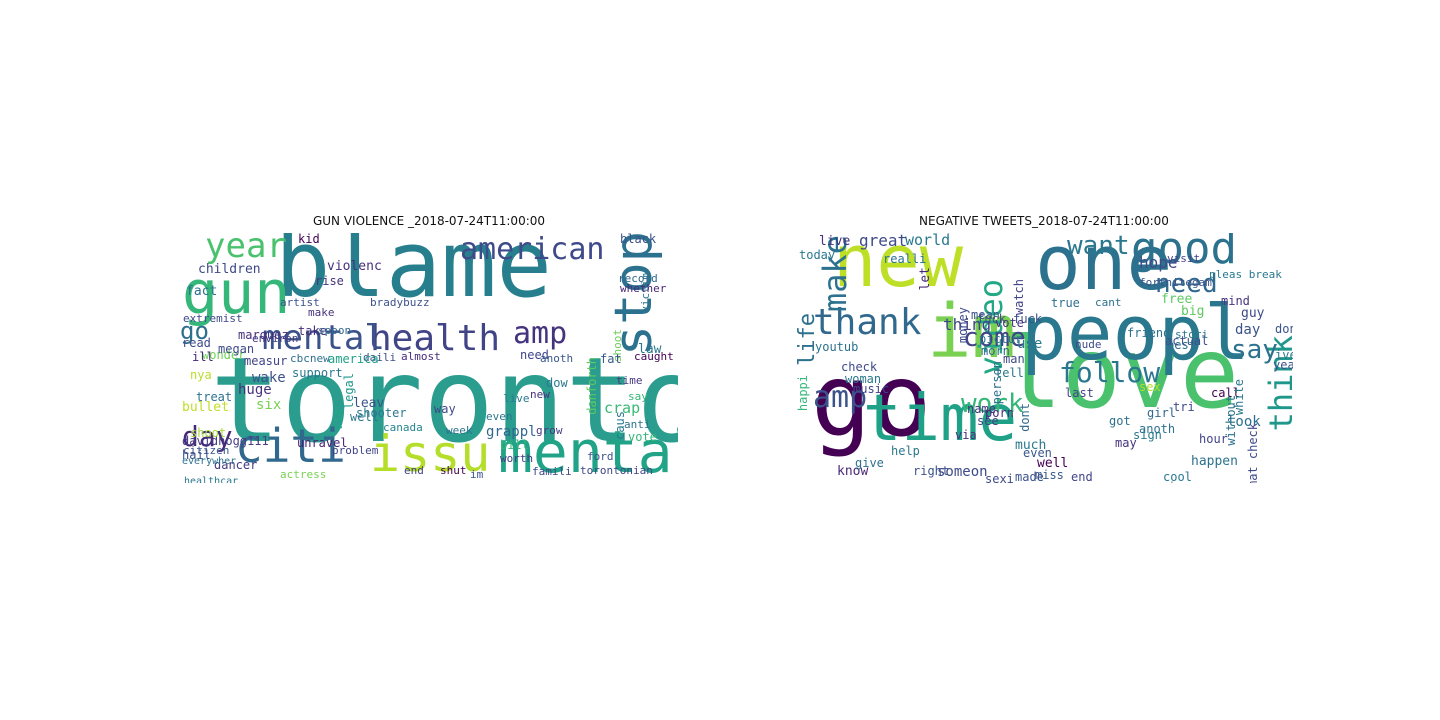  Describe the element at coordinates (369, 403) in the screenshot. I see `cloud-word: leav` at that location.